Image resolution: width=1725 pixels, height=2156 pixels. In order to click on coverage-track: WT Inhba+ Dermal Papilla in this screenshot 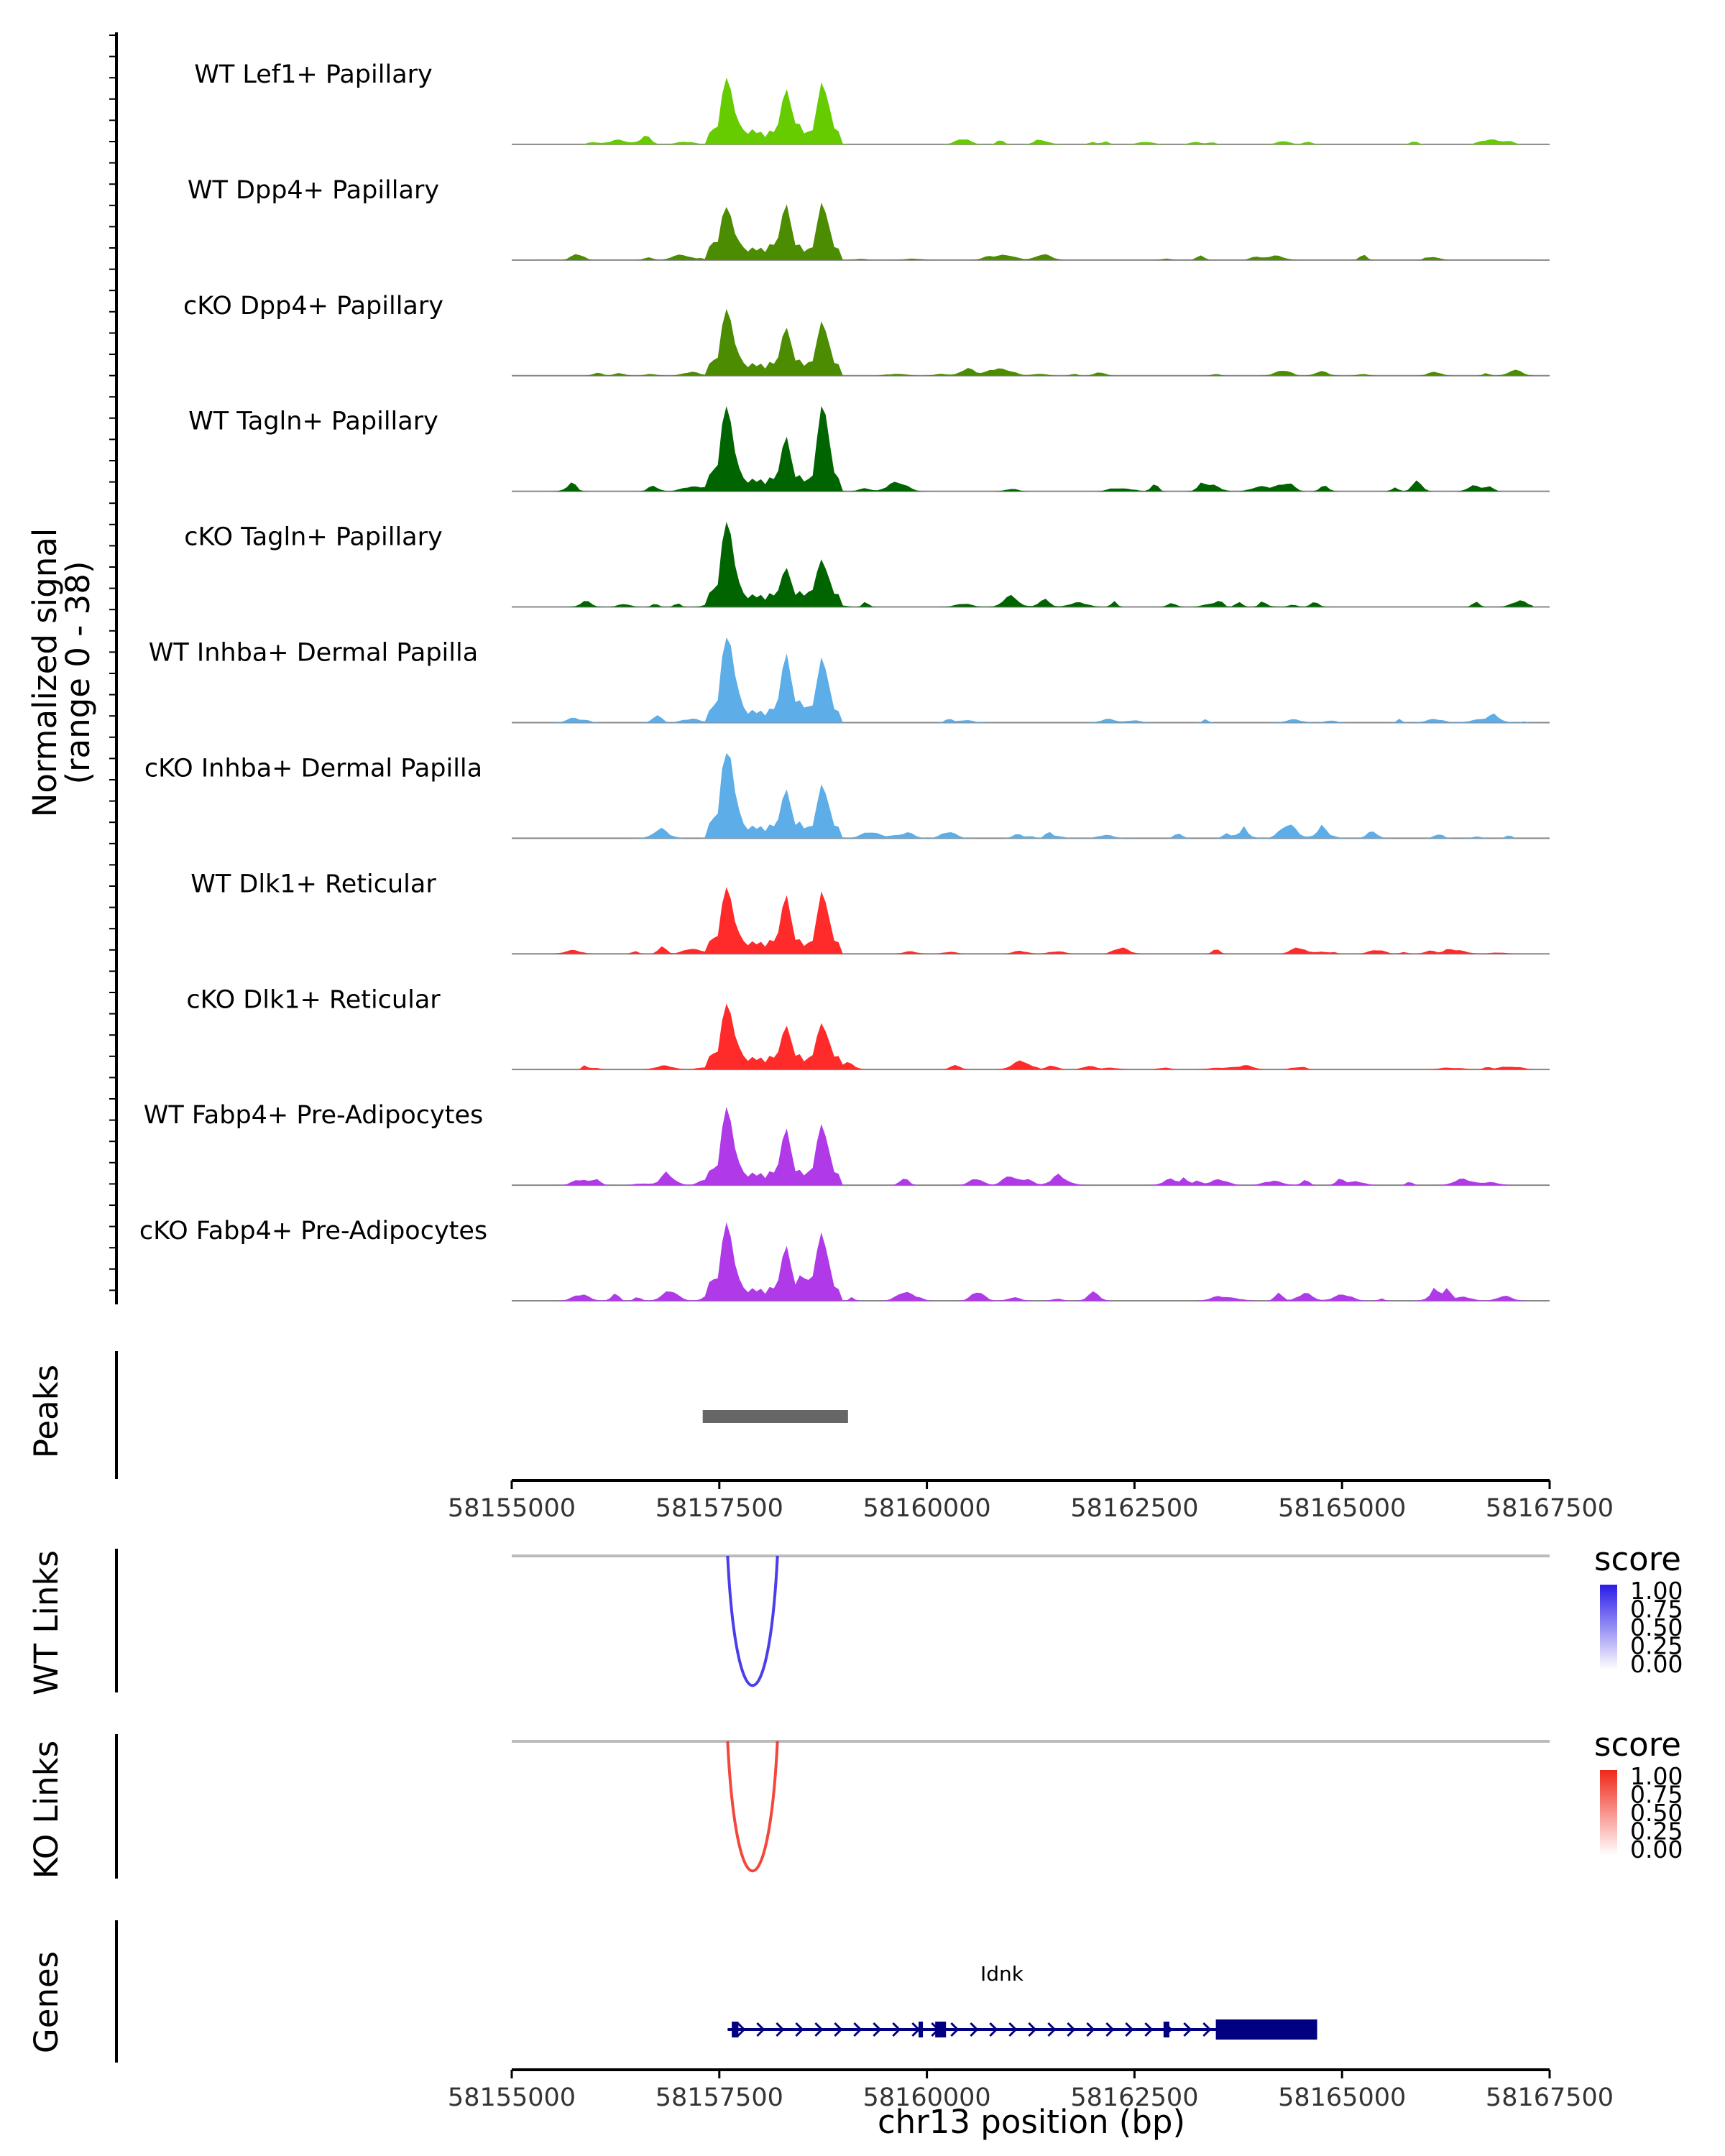, I will do `click(849, 680)`.